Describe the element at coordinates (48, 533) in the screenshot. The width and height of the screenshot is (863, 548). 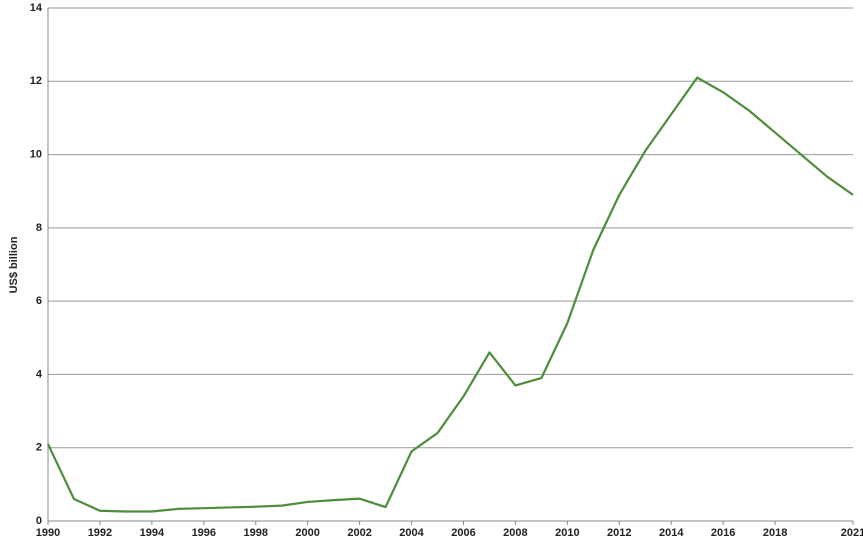
I see `x-tick-label: 1990` at that location.